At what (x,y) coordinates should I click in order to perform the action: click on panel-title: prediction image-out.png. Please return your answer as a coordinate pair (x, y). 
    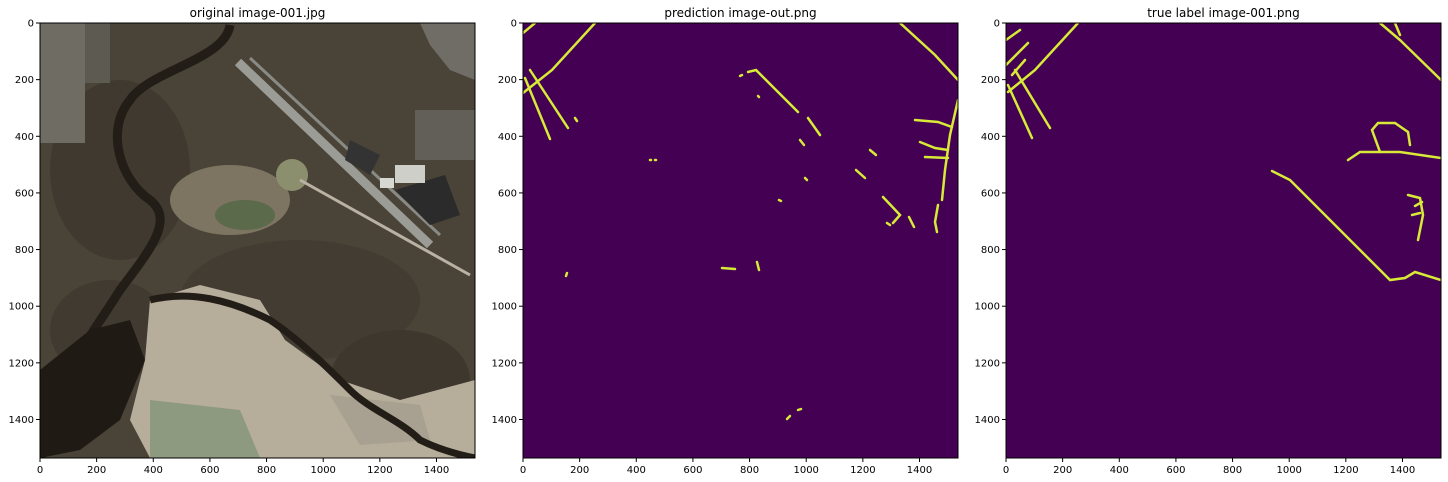
    Looking at the image, I should click on (740, 13).